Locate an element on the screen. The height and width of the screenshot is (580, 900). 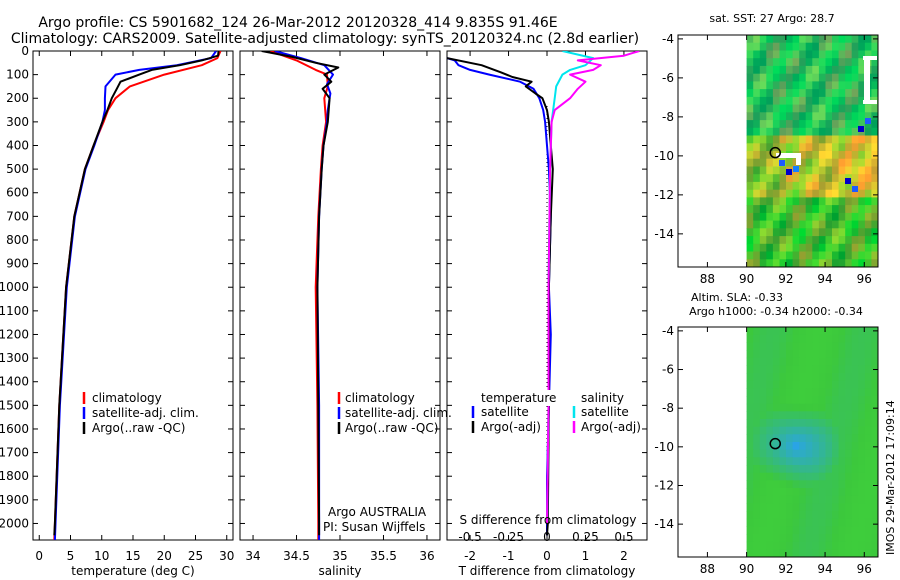
sla-lon-tick-label: 96 is located at coordinates (864, 569).